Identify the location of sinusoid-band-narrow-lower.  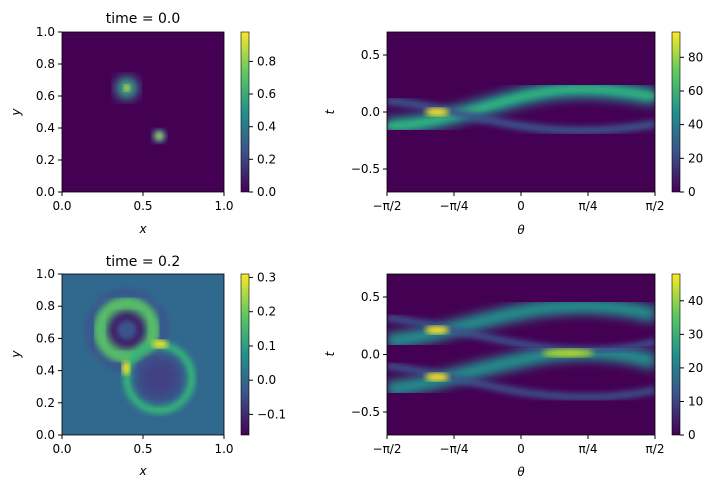
(521, 381).